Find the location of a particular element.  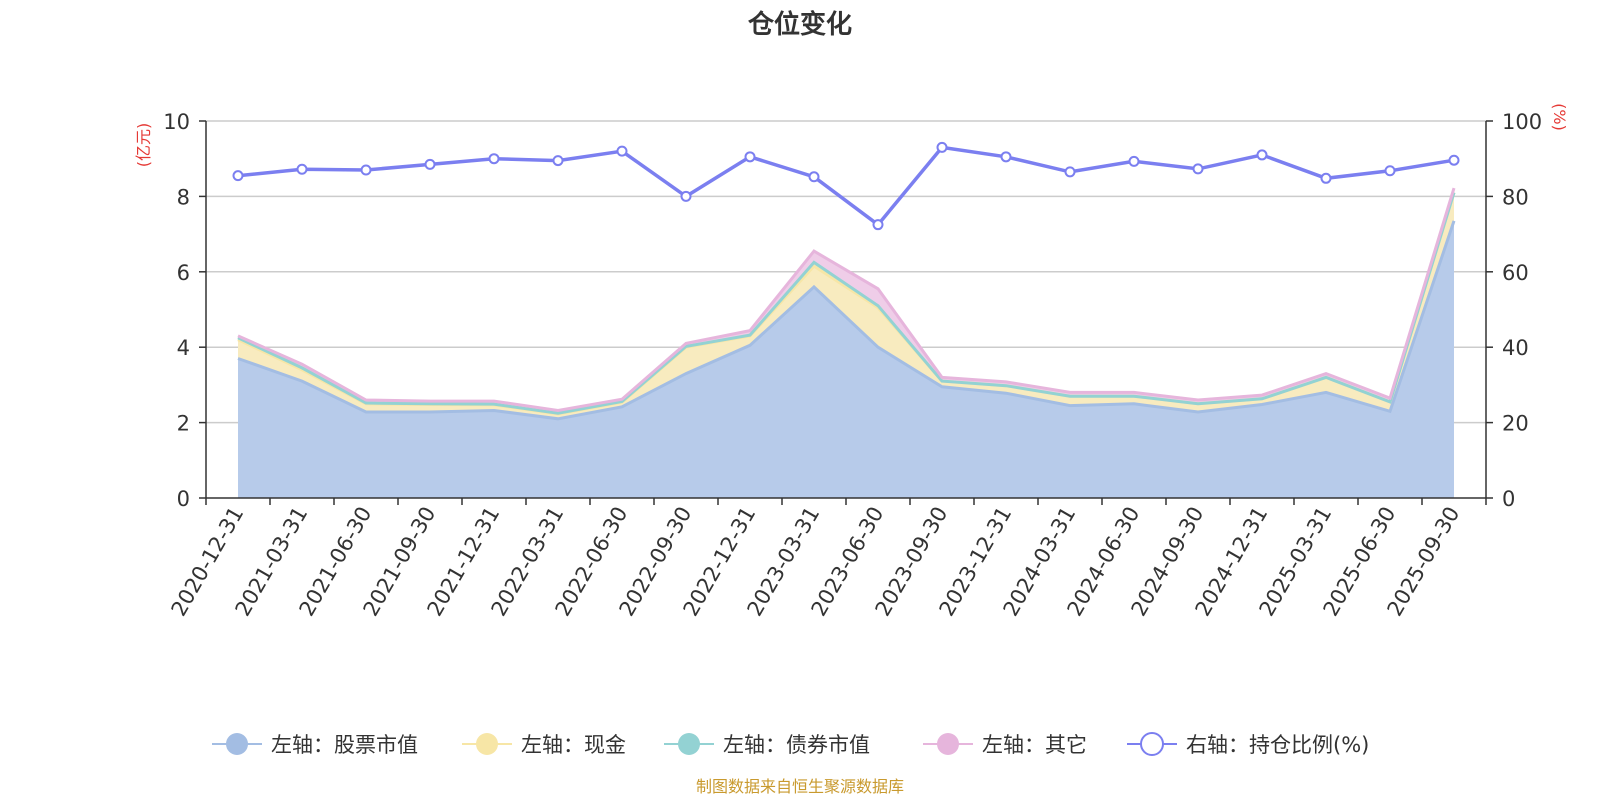

right-tick-label: 0 is located at coordinates (1508, 499).